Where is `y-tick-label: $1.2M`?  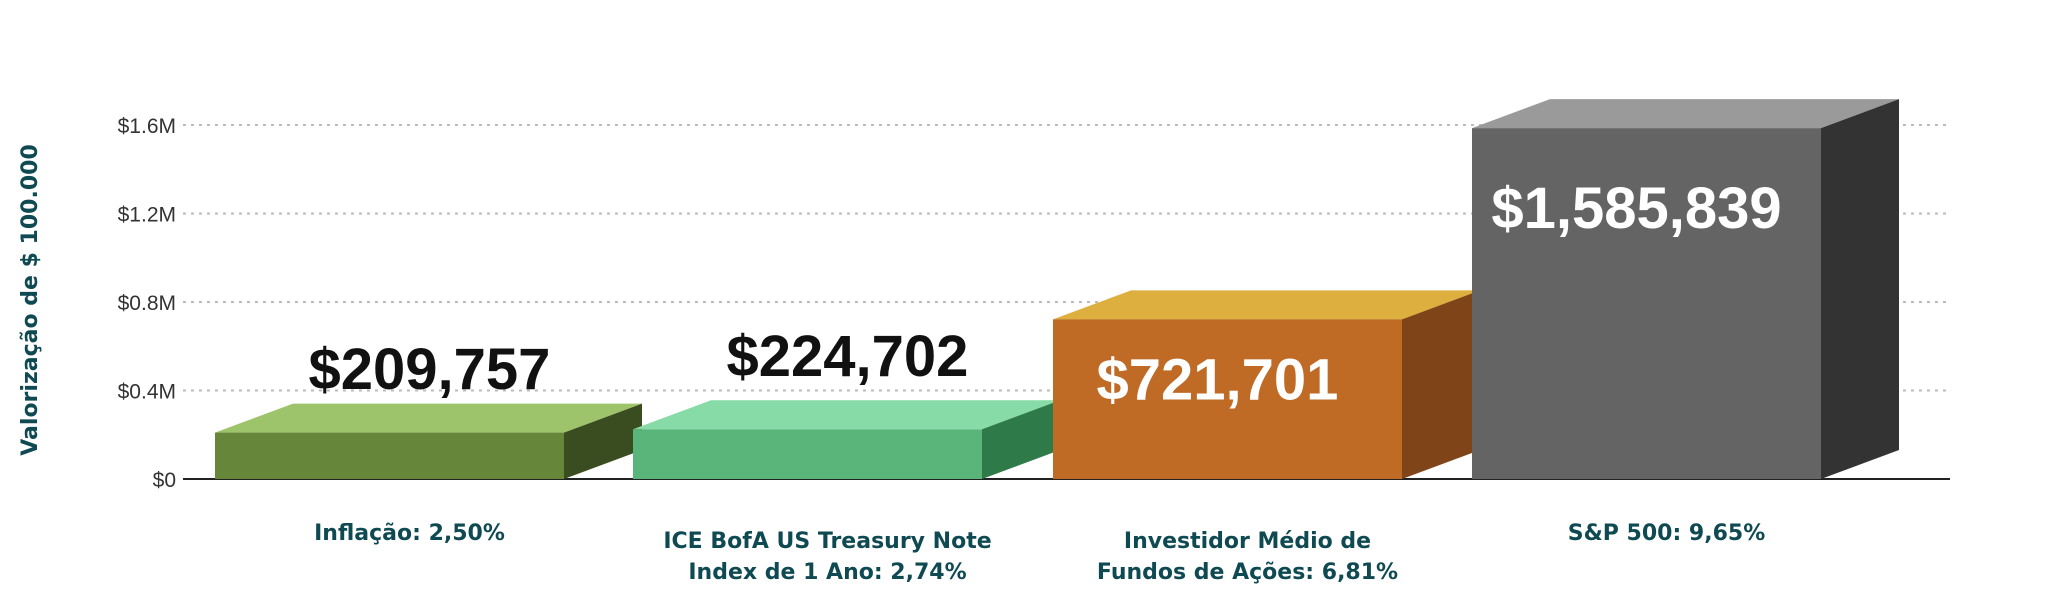 y-tick-label: $1.2M is located at coordinates (147, 215).